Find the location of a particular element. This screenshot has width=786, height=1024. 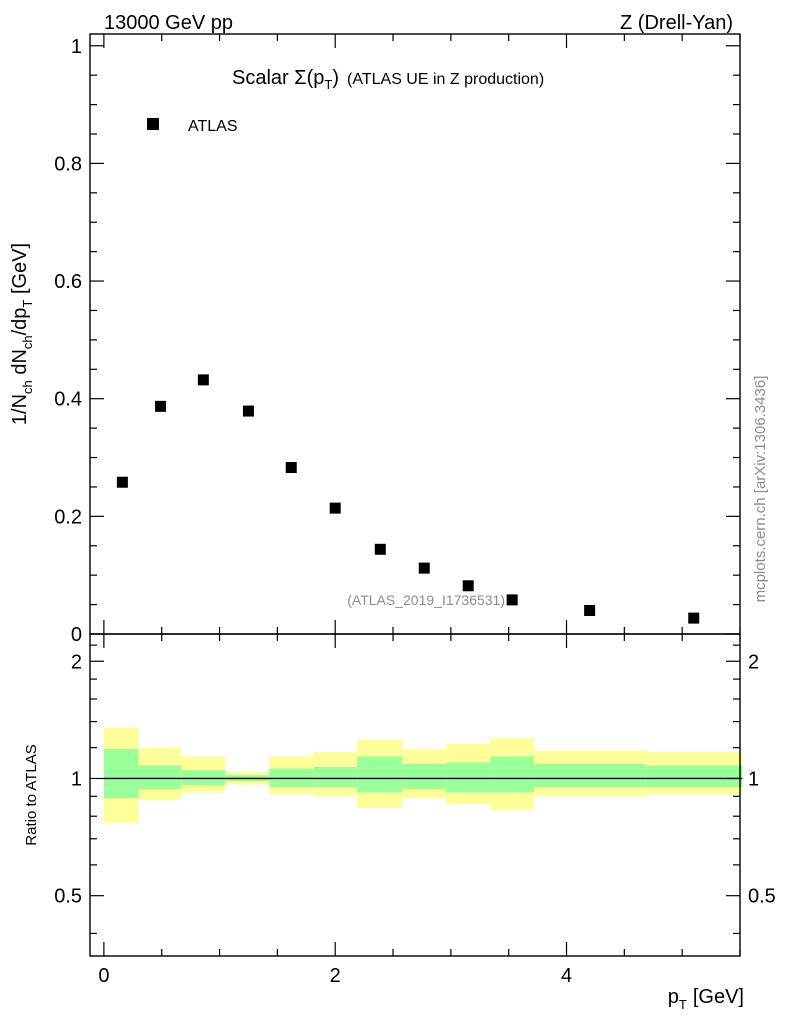

ratio-y-axis-label: Ratio to ATLAS is located at coordinates (31, 794).